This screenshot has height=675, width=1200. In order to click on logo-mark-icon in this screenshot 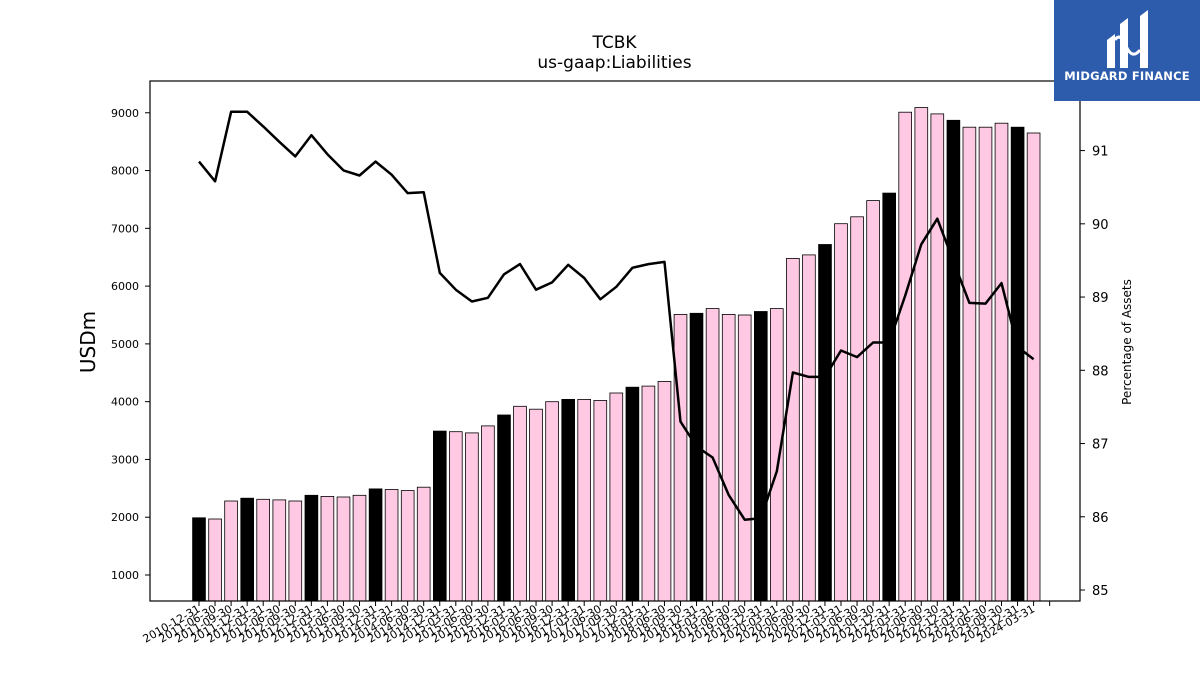, I will do `click(1127, 39)`.